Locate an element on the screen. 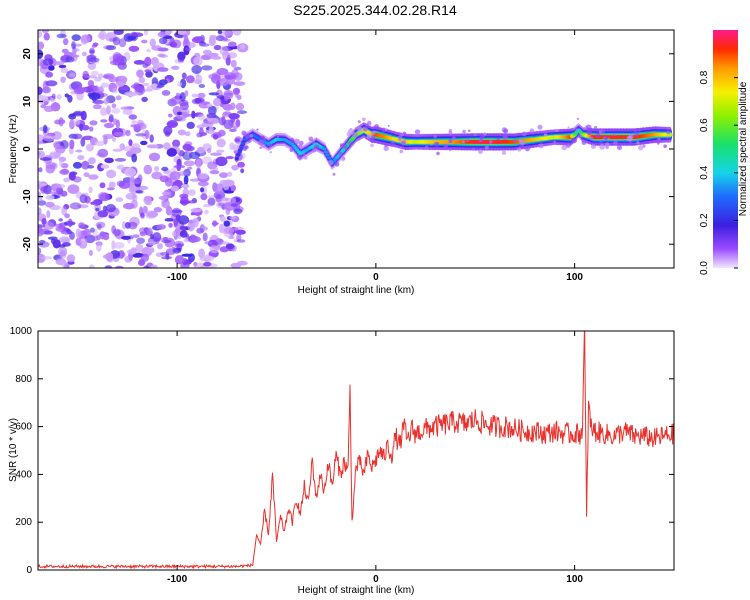 This screenshot has height=600, width=750. y-tick-label: 0 is located at coordinates (27, 149).